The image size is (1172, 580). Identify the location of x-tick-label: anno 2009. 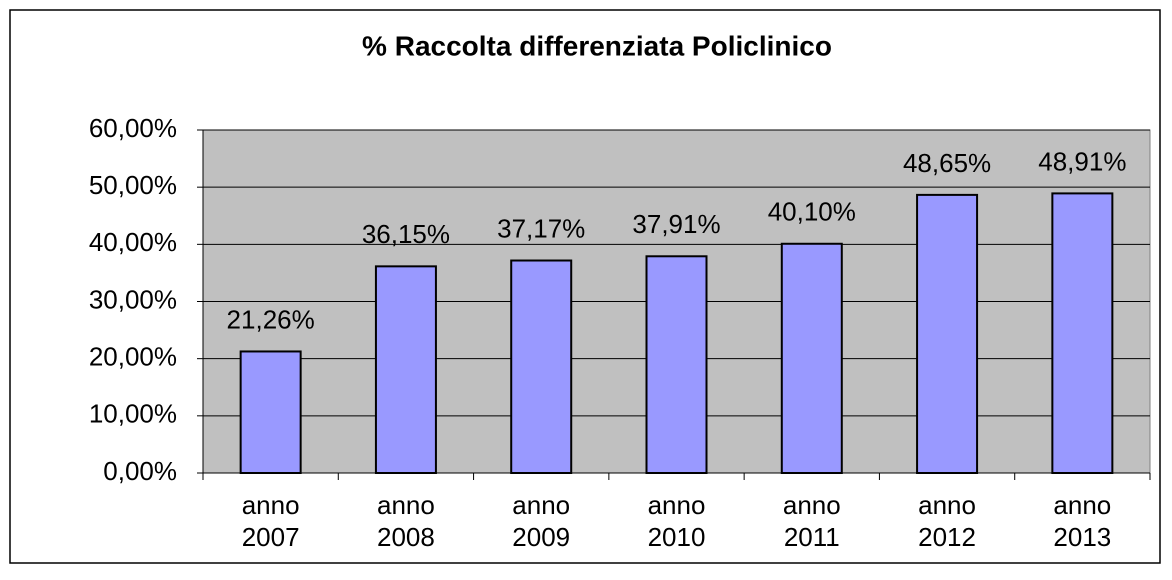
(541, 521).